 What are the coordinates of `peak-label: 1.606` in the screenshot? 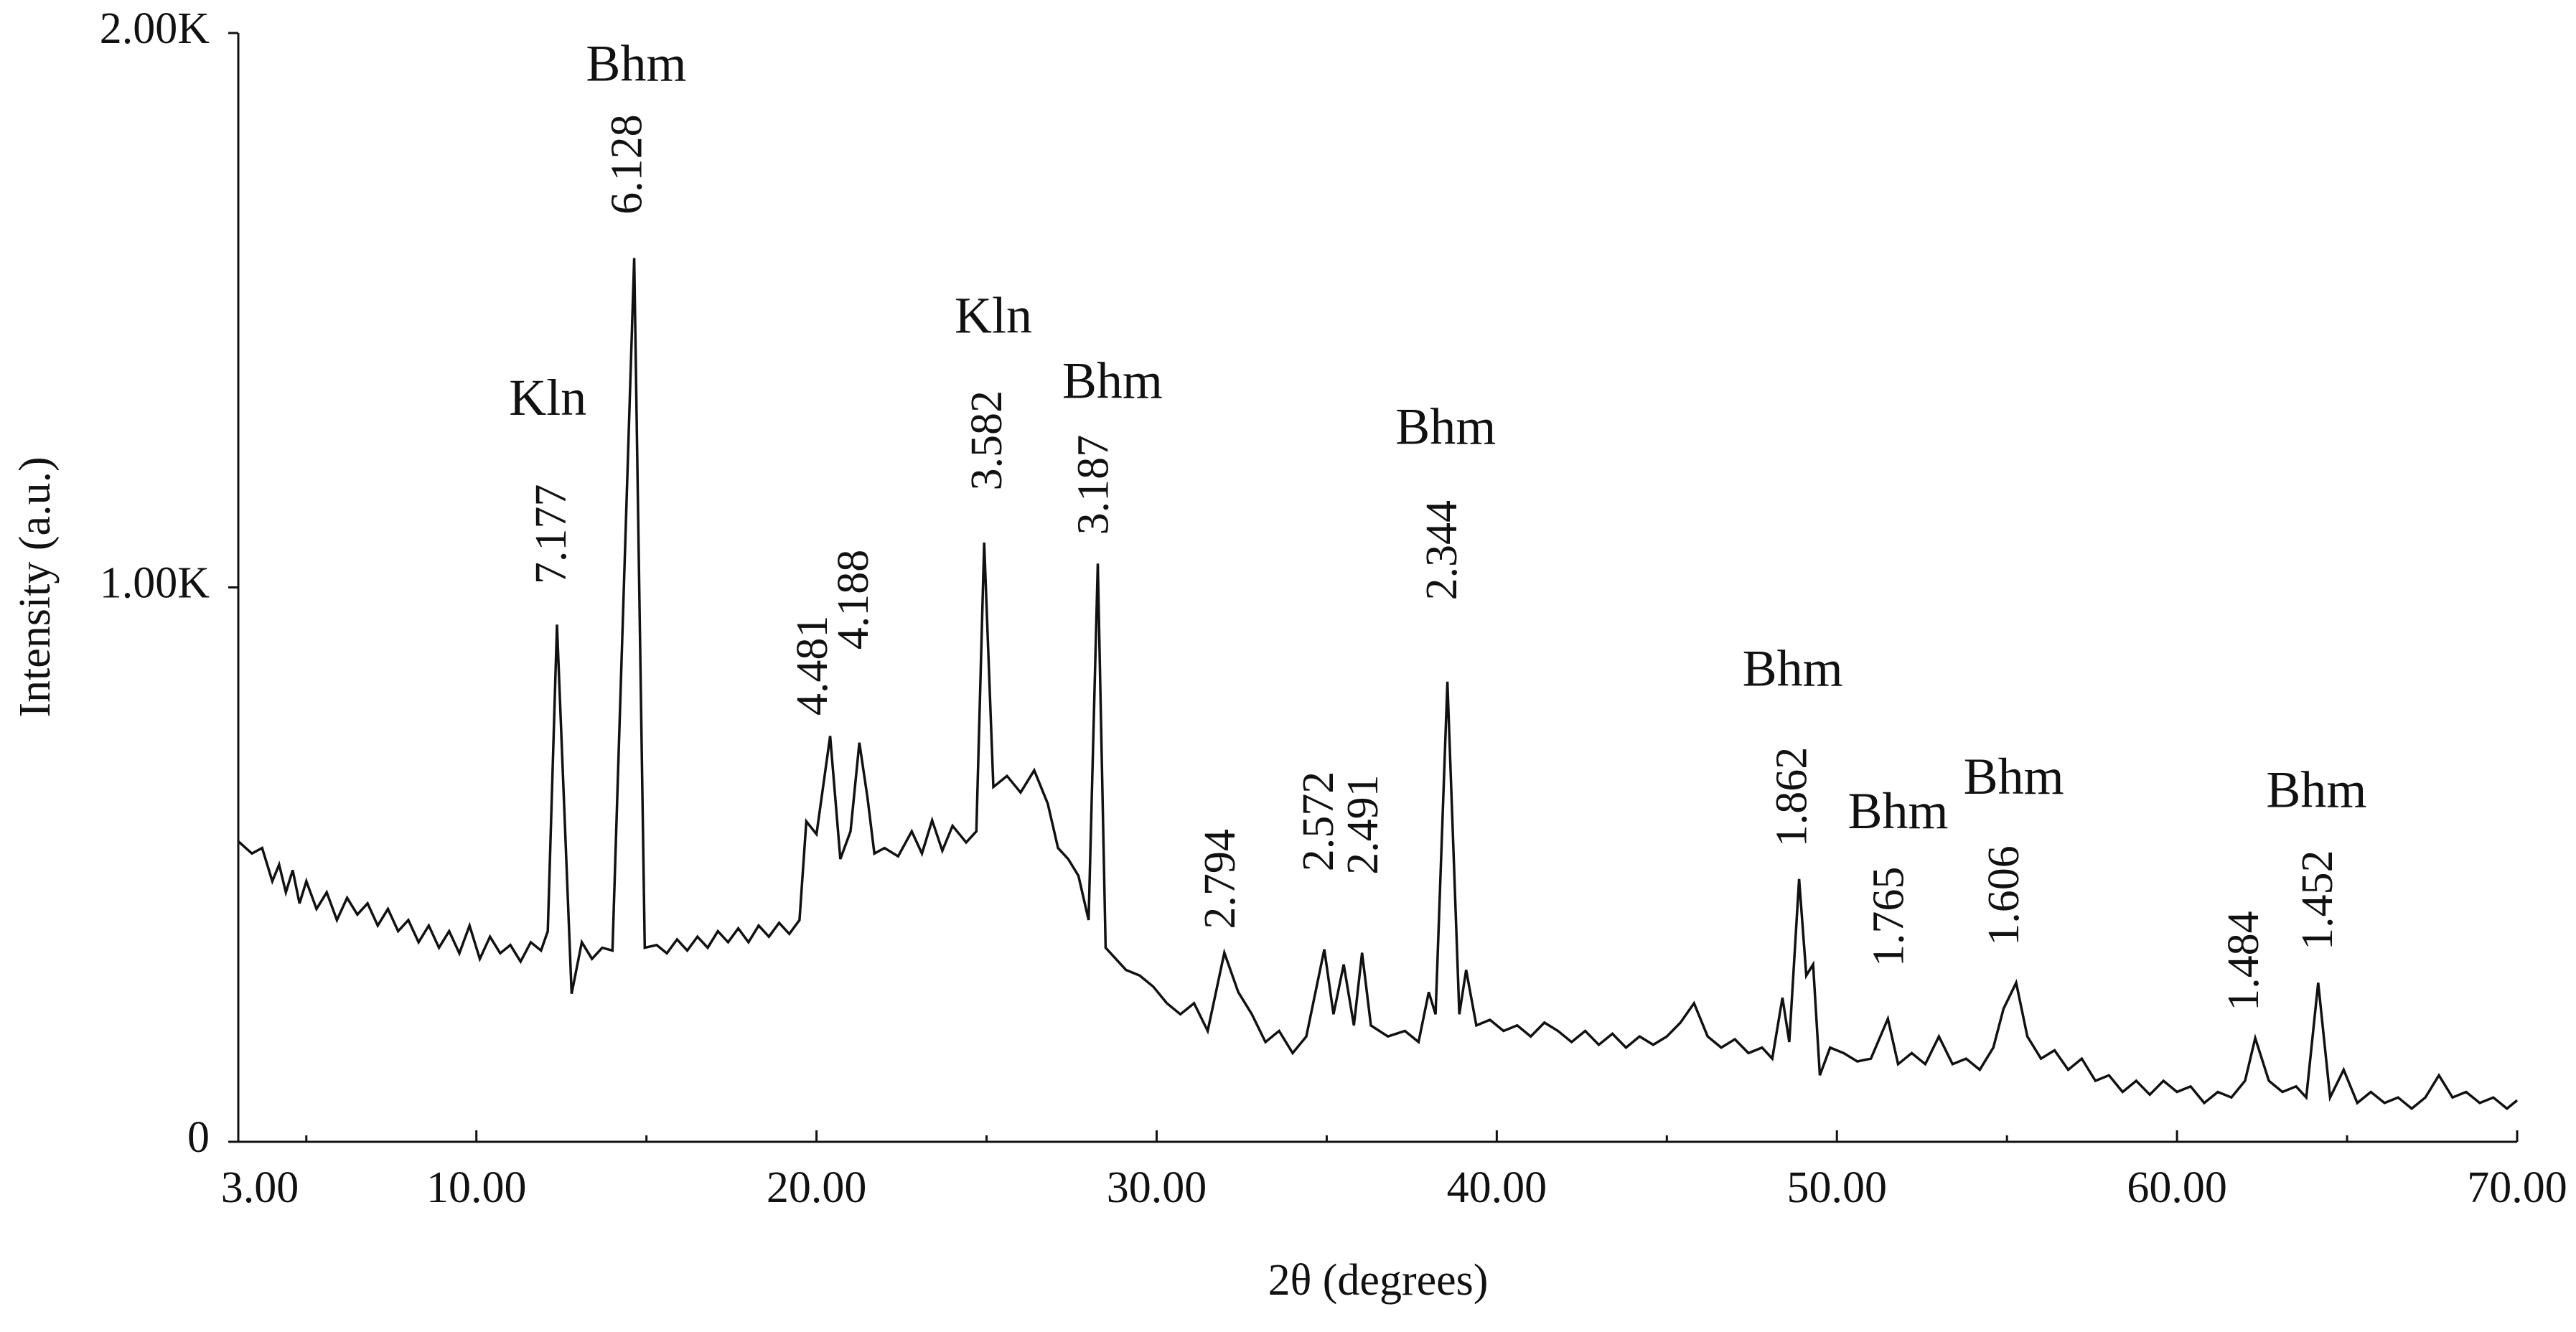 It's located at (2004, 895).